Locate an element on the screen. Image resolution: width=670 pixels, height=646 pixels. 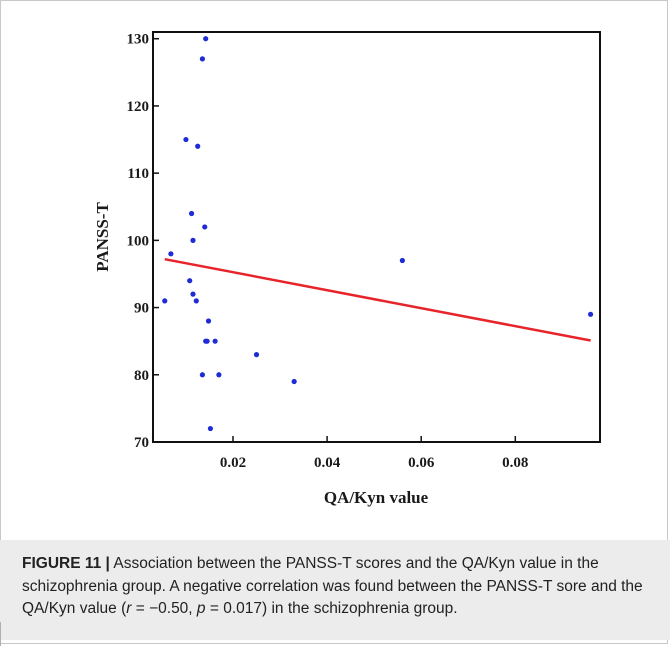
y-tick-label: 110 is located at coordinates (138, 174).